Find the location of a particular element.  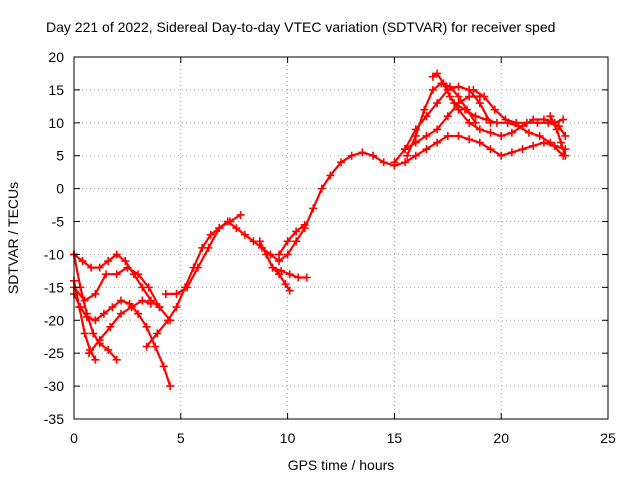

y-tick-label: -30 is located at coordinates (54, 386).